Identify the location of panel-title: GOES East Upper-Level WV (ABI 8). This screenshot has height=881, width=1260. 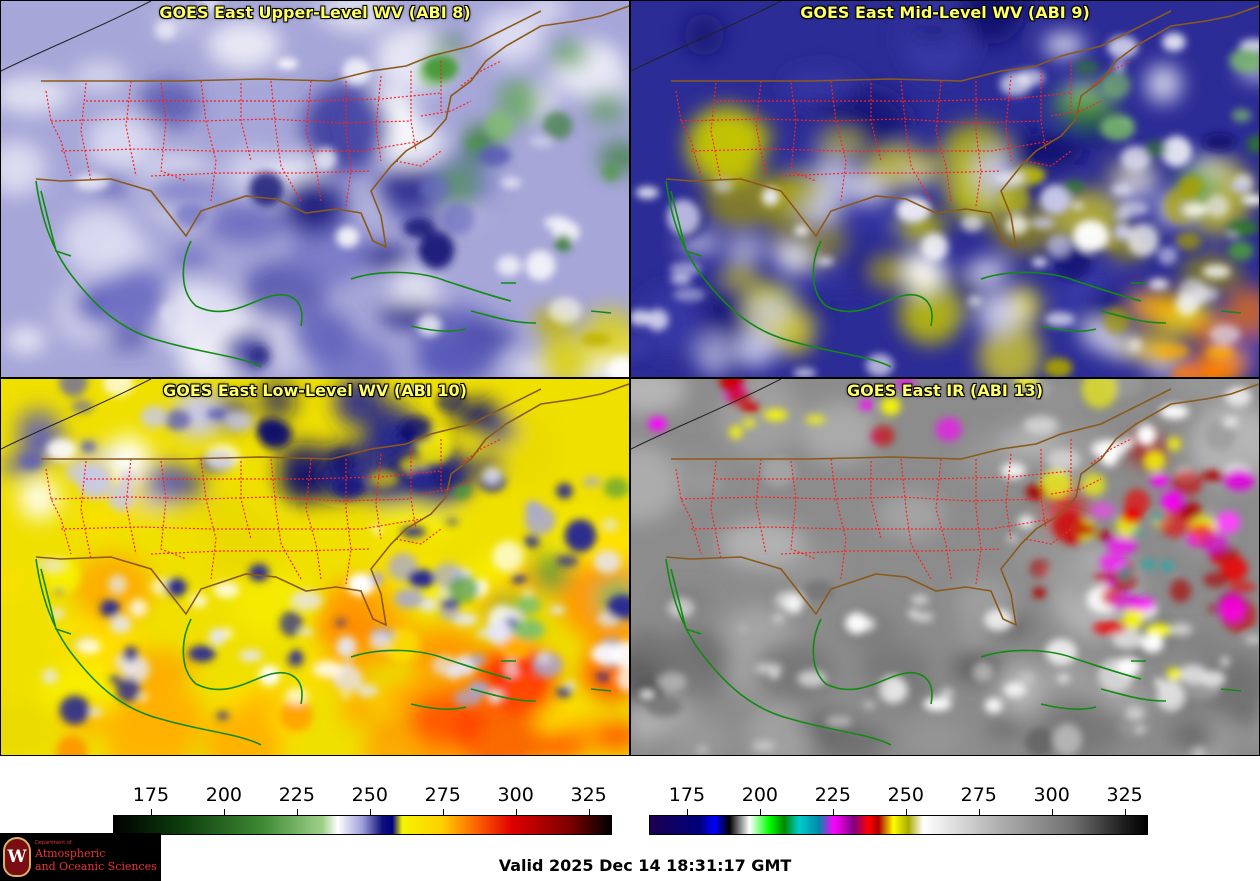
(315, 12).